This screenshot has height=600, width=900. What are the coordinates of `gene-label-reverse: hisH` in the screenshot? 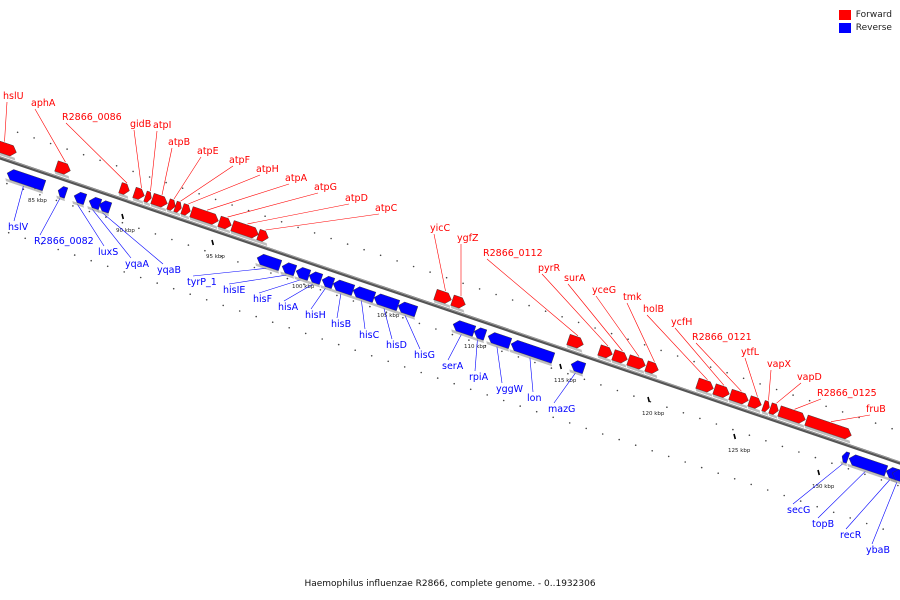 It's located at (315, 315).